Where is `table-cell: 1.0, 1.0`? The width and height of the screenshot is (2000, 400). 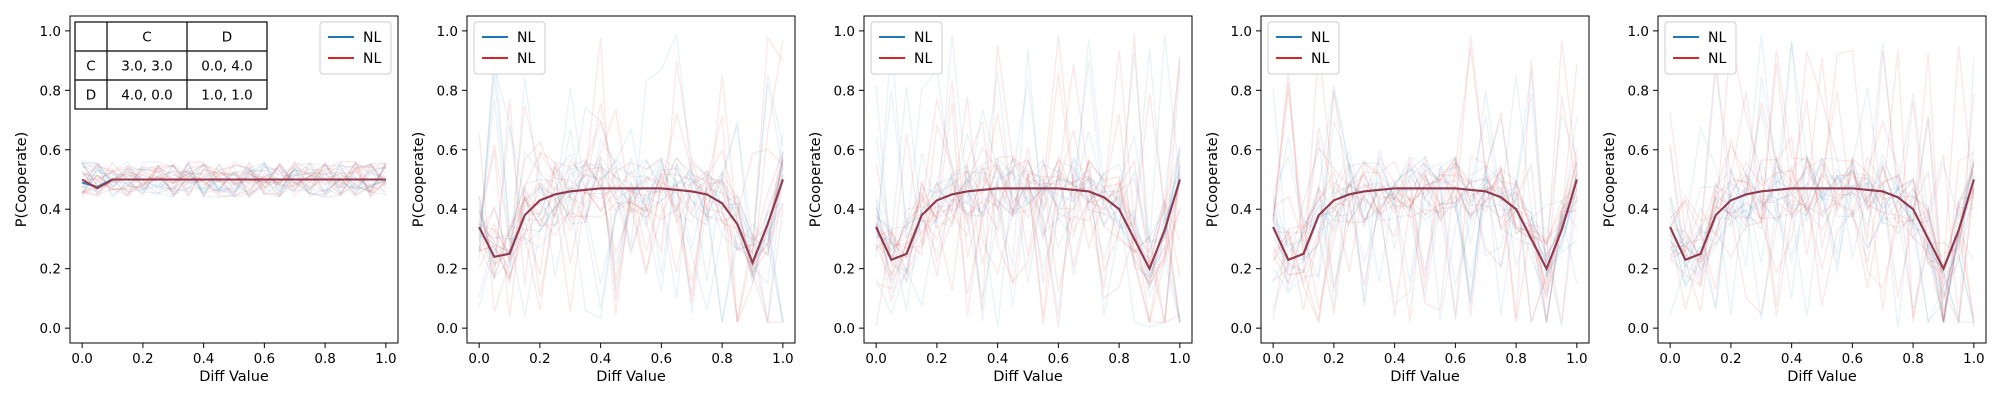
table-cell: 1.0, 1.0 is located at coordinates (227, 96).